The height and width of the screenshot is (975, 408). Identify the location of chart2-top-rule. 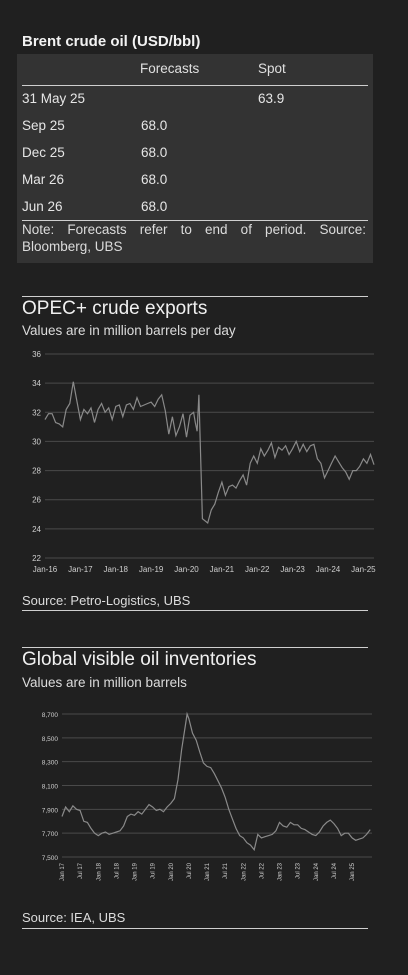
(195, 647).